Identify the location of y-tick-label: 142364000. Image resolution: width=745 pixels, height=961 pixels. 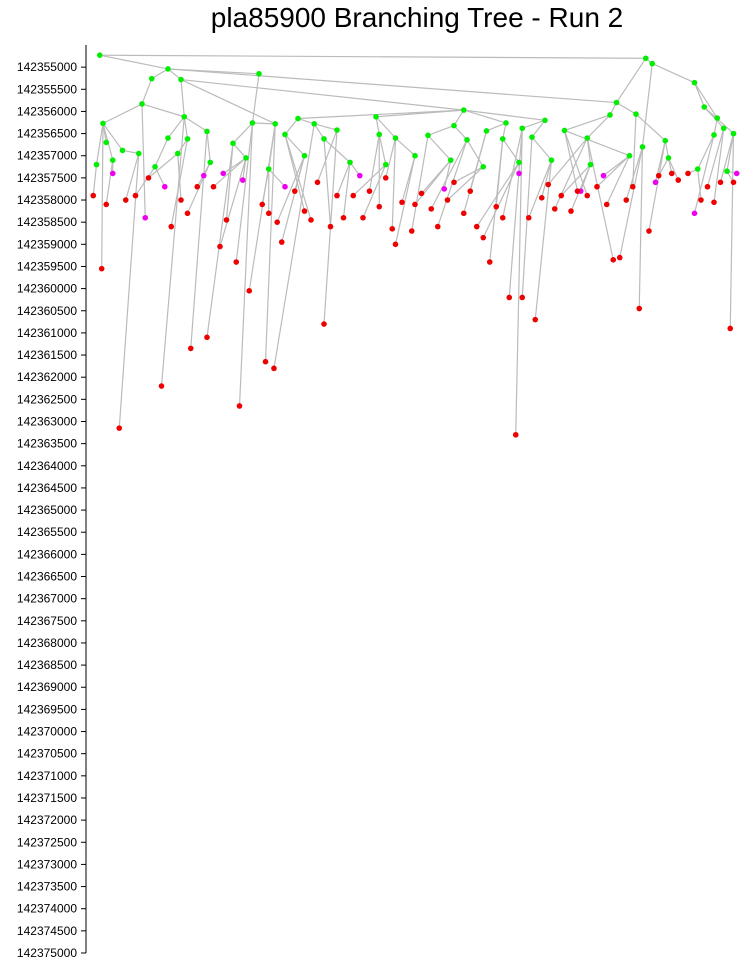
(47, 466).